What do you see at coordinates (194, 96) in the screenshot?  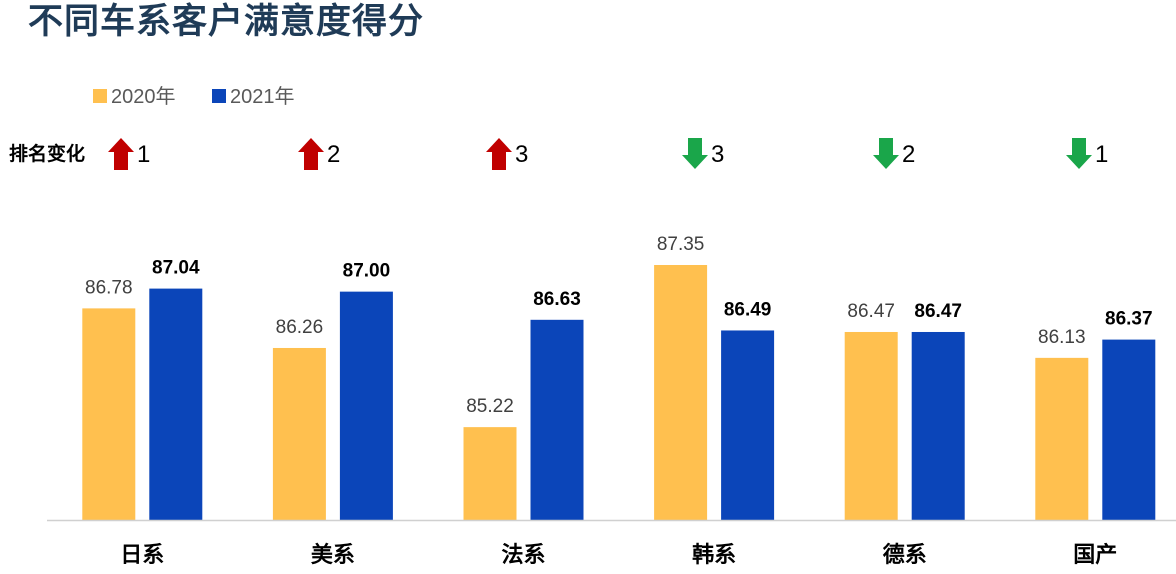 I see `chart-legend: 2020年 2021年` at bounding box center [194, 96].